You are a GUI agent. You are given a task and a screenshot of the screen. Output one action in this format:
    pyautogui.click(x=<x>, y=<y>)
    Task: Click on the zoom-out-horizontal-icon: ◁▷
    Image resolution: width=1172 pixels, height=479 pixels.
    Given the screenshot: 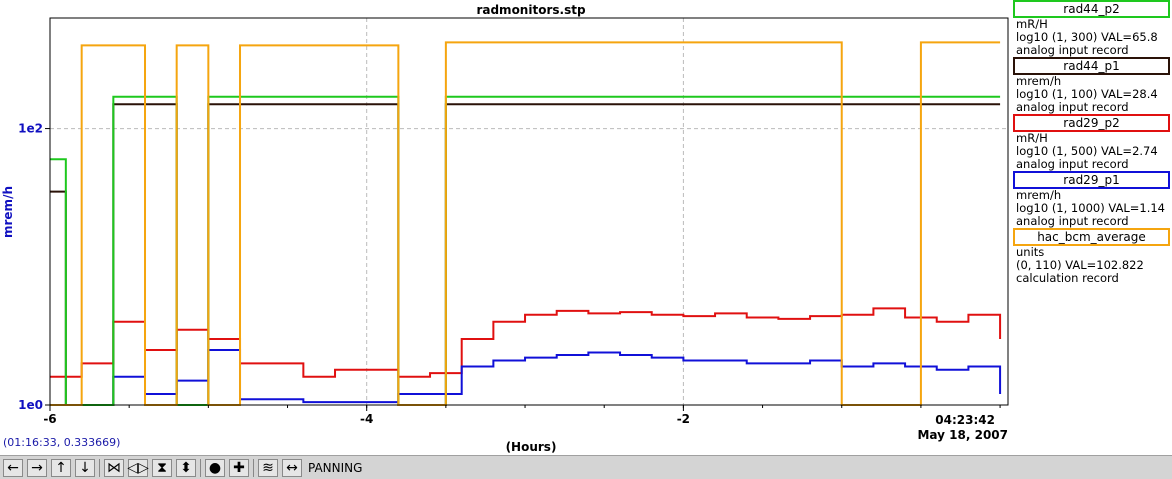 What is the action you would take?
    pyautogui.click(x=138, y=467)
    